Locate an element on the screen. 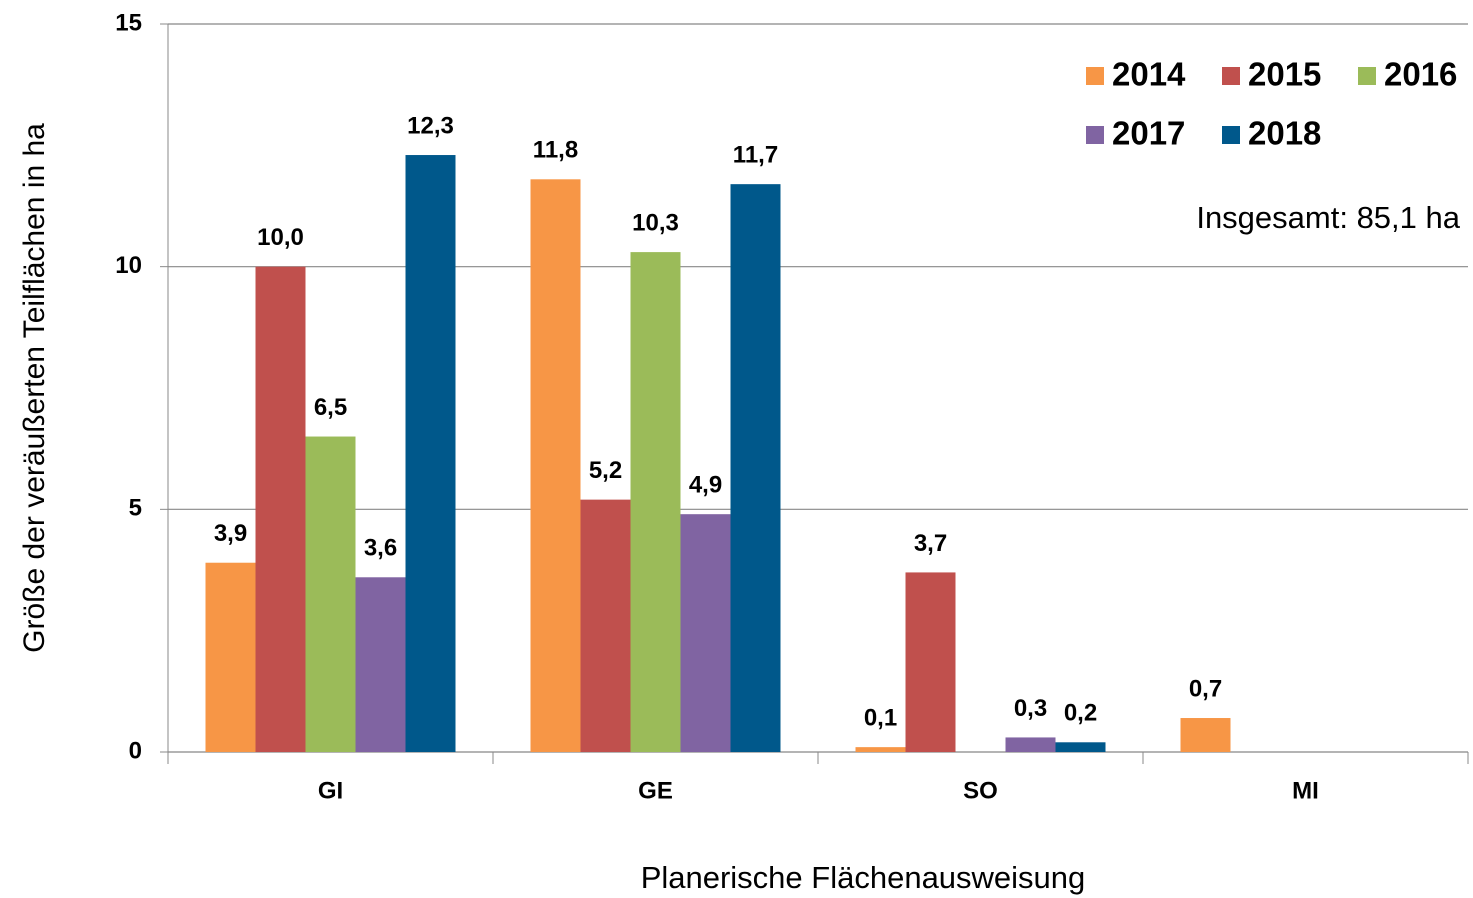  value-label: 0,3 is located at coordinates (1030, 708).